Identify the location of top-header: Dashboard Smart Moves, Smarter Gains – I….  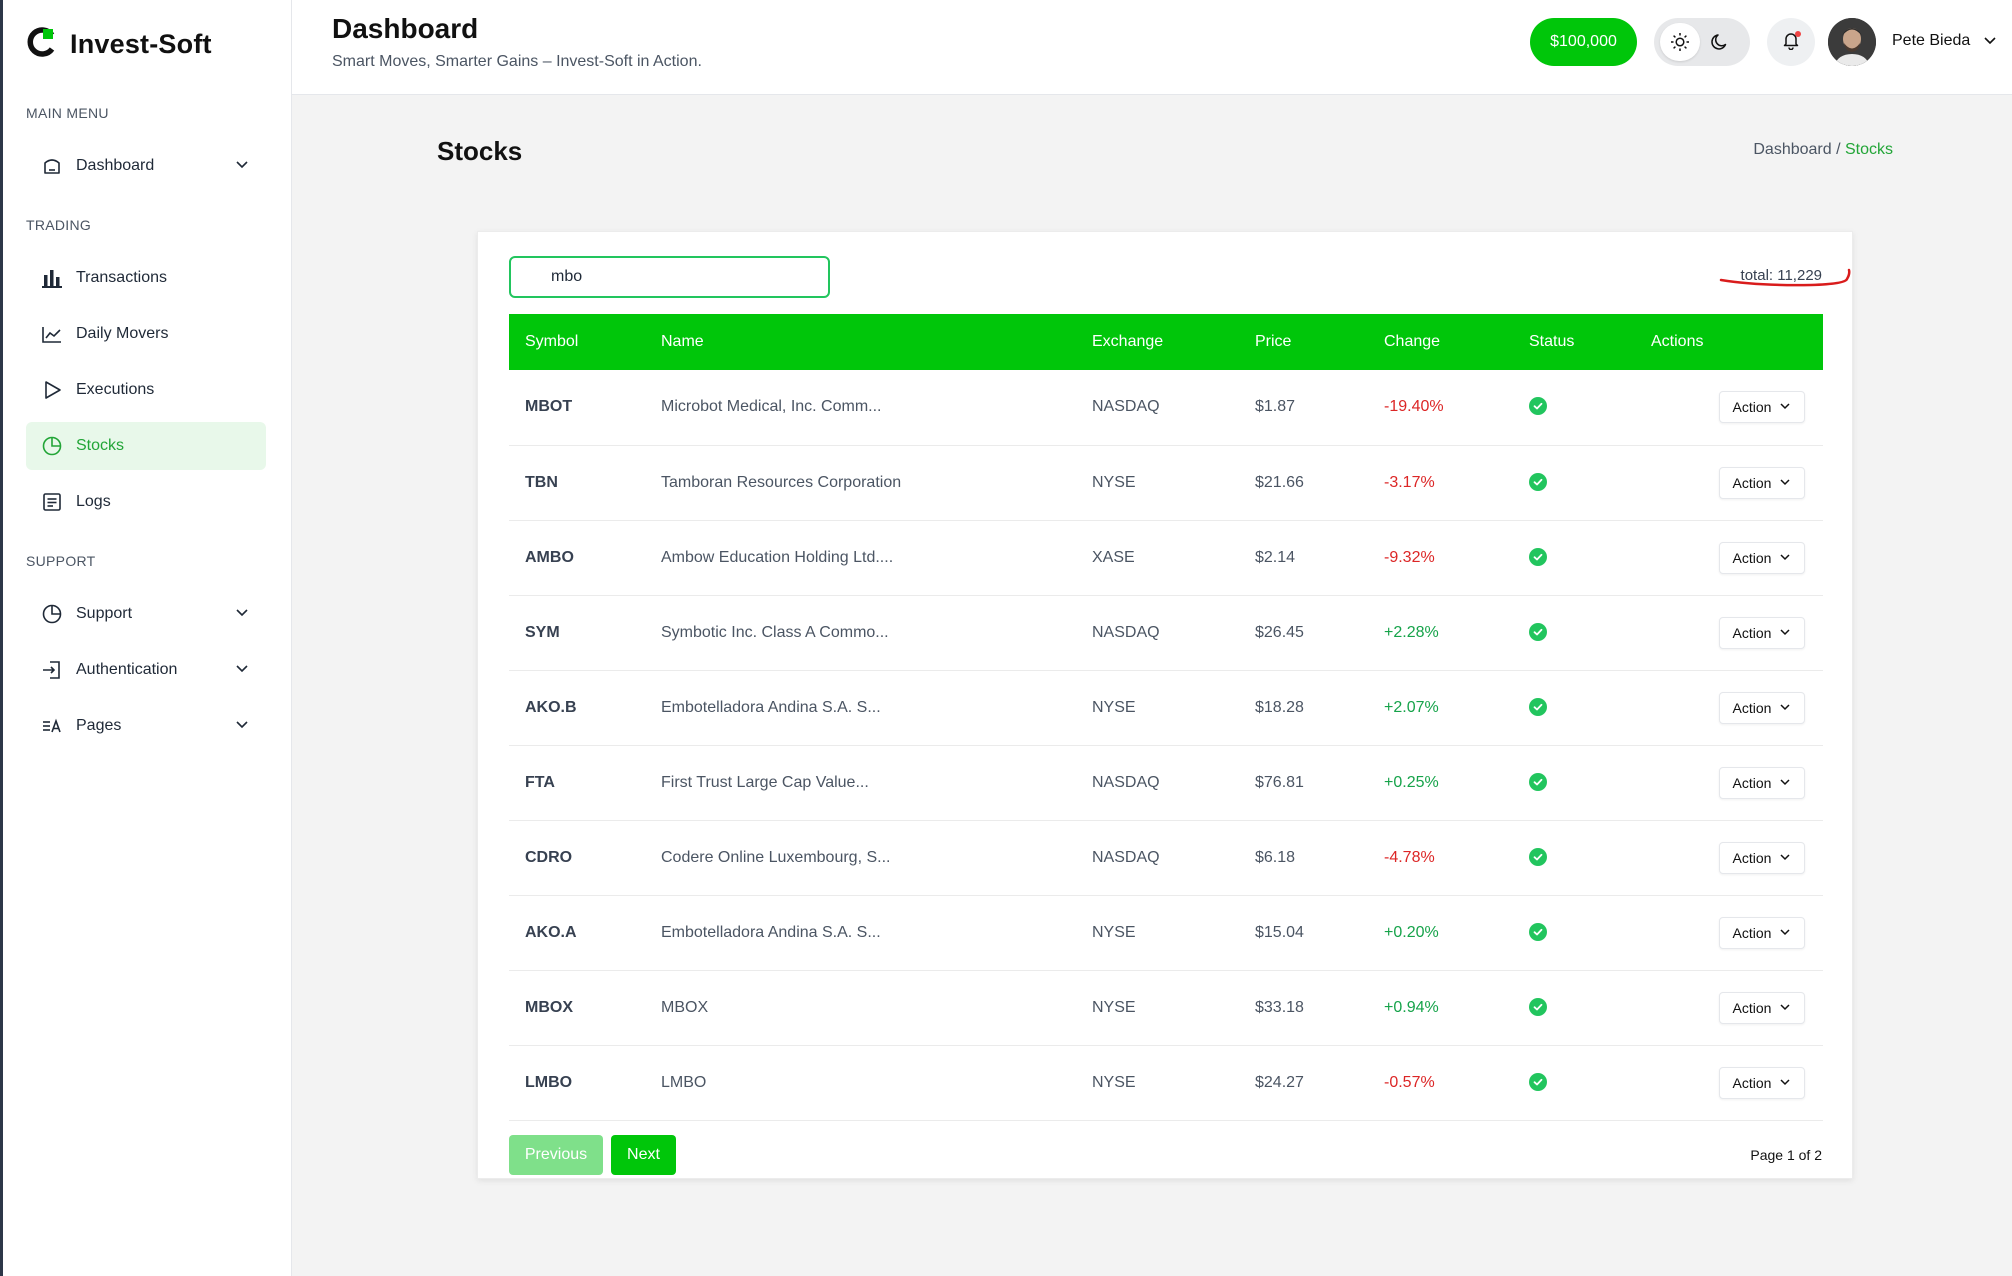
(1152, 47).